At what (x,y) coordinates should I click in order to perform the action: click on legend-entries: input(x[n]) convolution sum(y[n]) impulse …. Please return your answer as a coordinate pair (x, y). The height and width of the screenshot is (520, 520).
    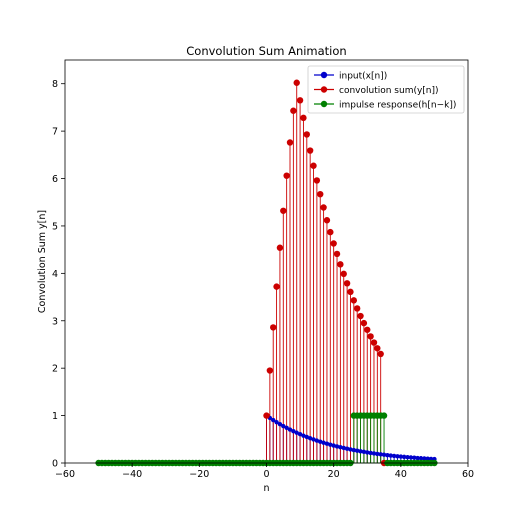
    Looking at the image, I should click on (385, 90).